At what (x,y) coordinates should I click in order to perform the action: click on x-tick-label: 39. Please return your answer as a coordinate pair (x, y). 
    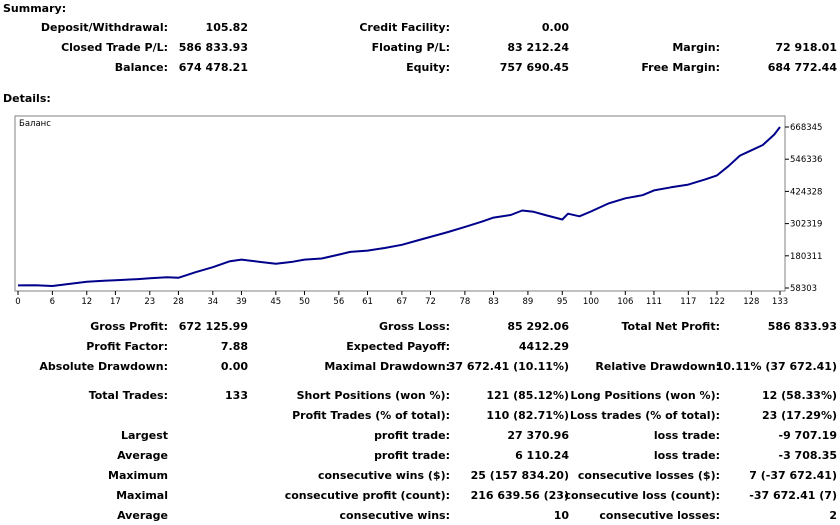
    Looking at the image, I should click on (241, 302).